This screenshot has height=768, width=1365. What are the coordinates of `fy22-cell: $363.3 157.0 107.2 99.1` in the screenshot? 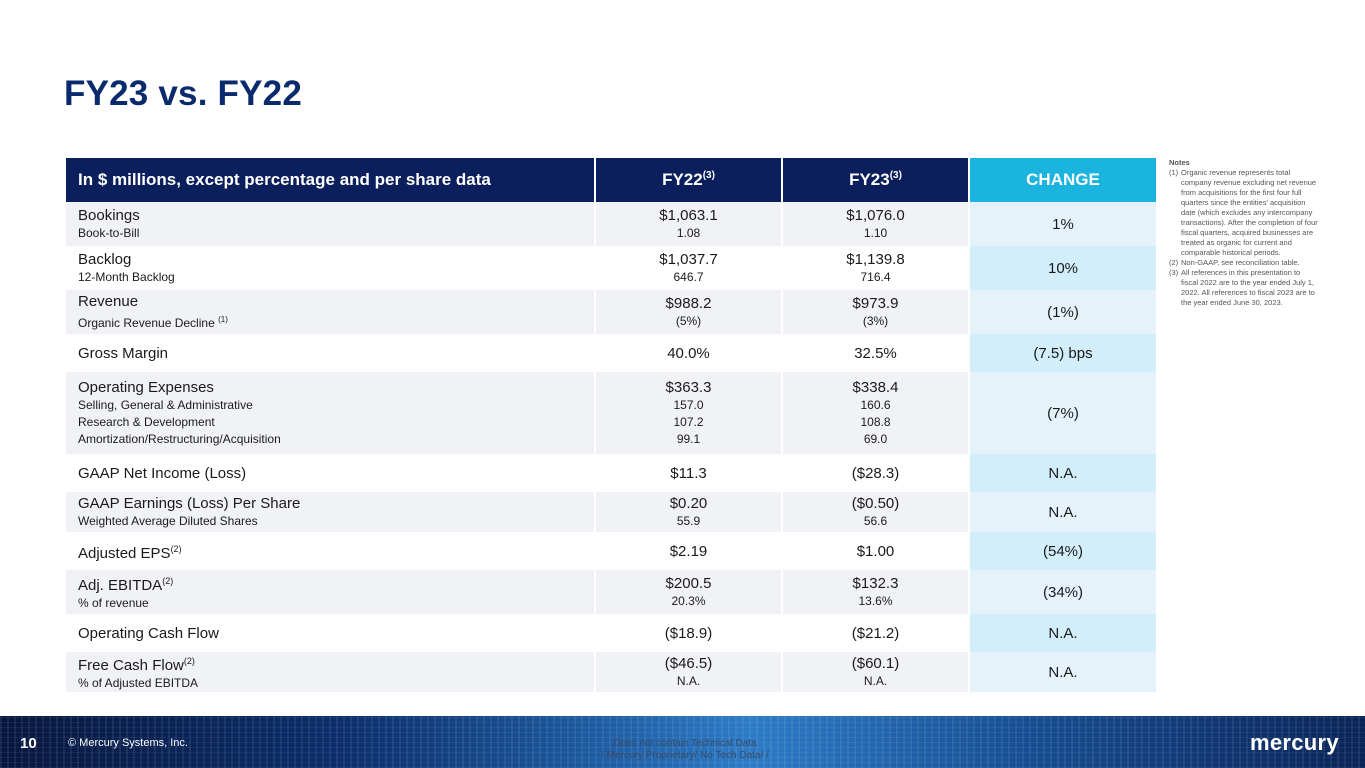 It's located at (689, 413).